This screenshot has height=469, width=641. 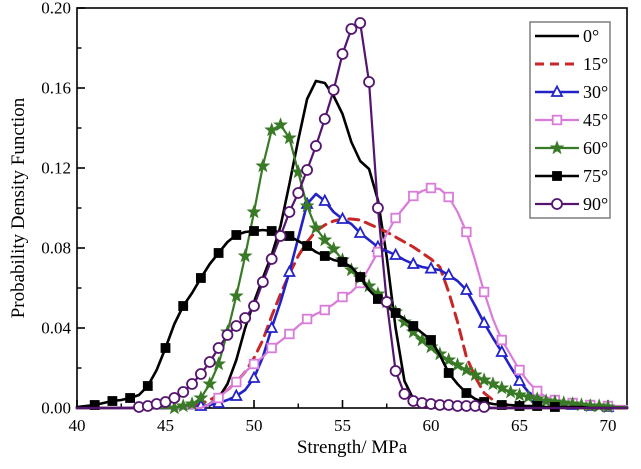 I want to click on legend-item-45deg: 45°, so click(x=571, y=120).